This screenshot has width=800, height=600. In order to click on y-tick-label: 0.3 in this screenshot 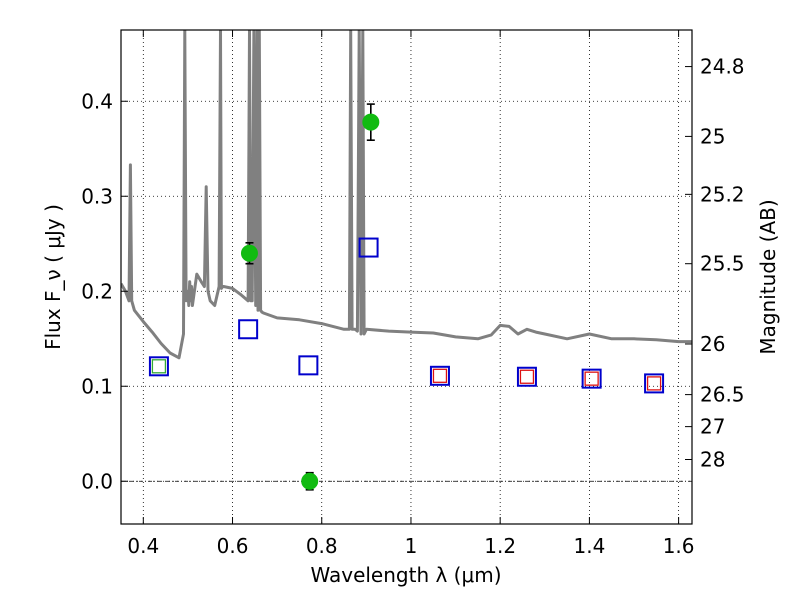, I will do `click(97, 196)`.